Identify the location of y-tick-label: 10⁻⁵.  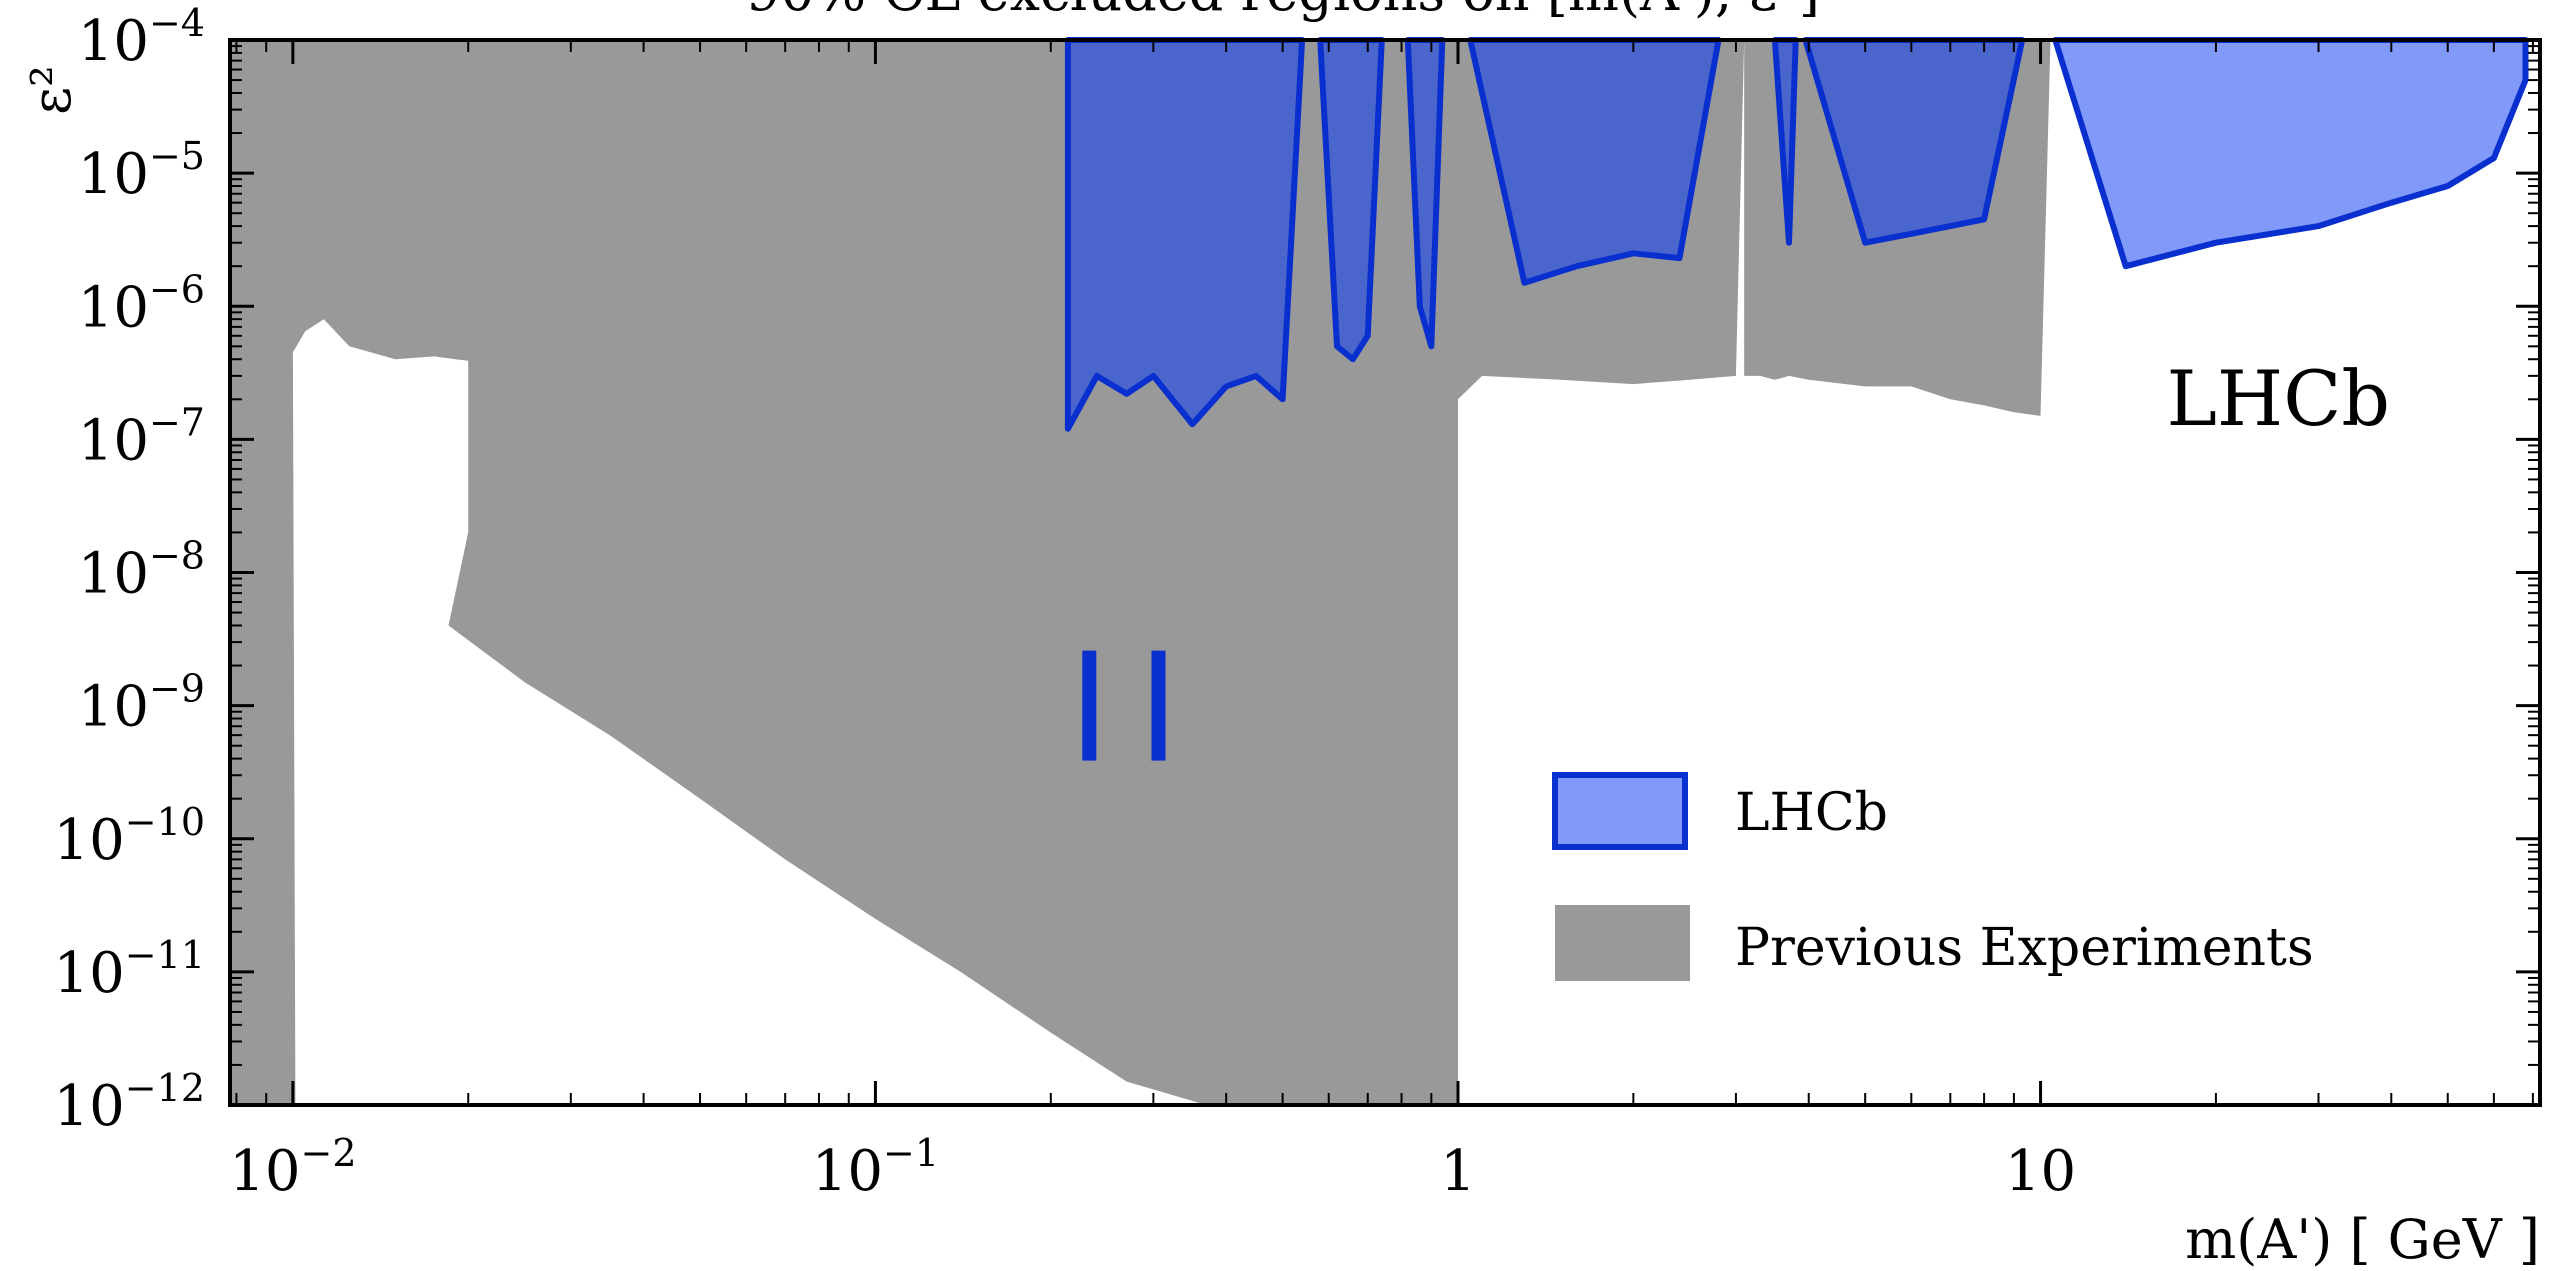
(141, 170).